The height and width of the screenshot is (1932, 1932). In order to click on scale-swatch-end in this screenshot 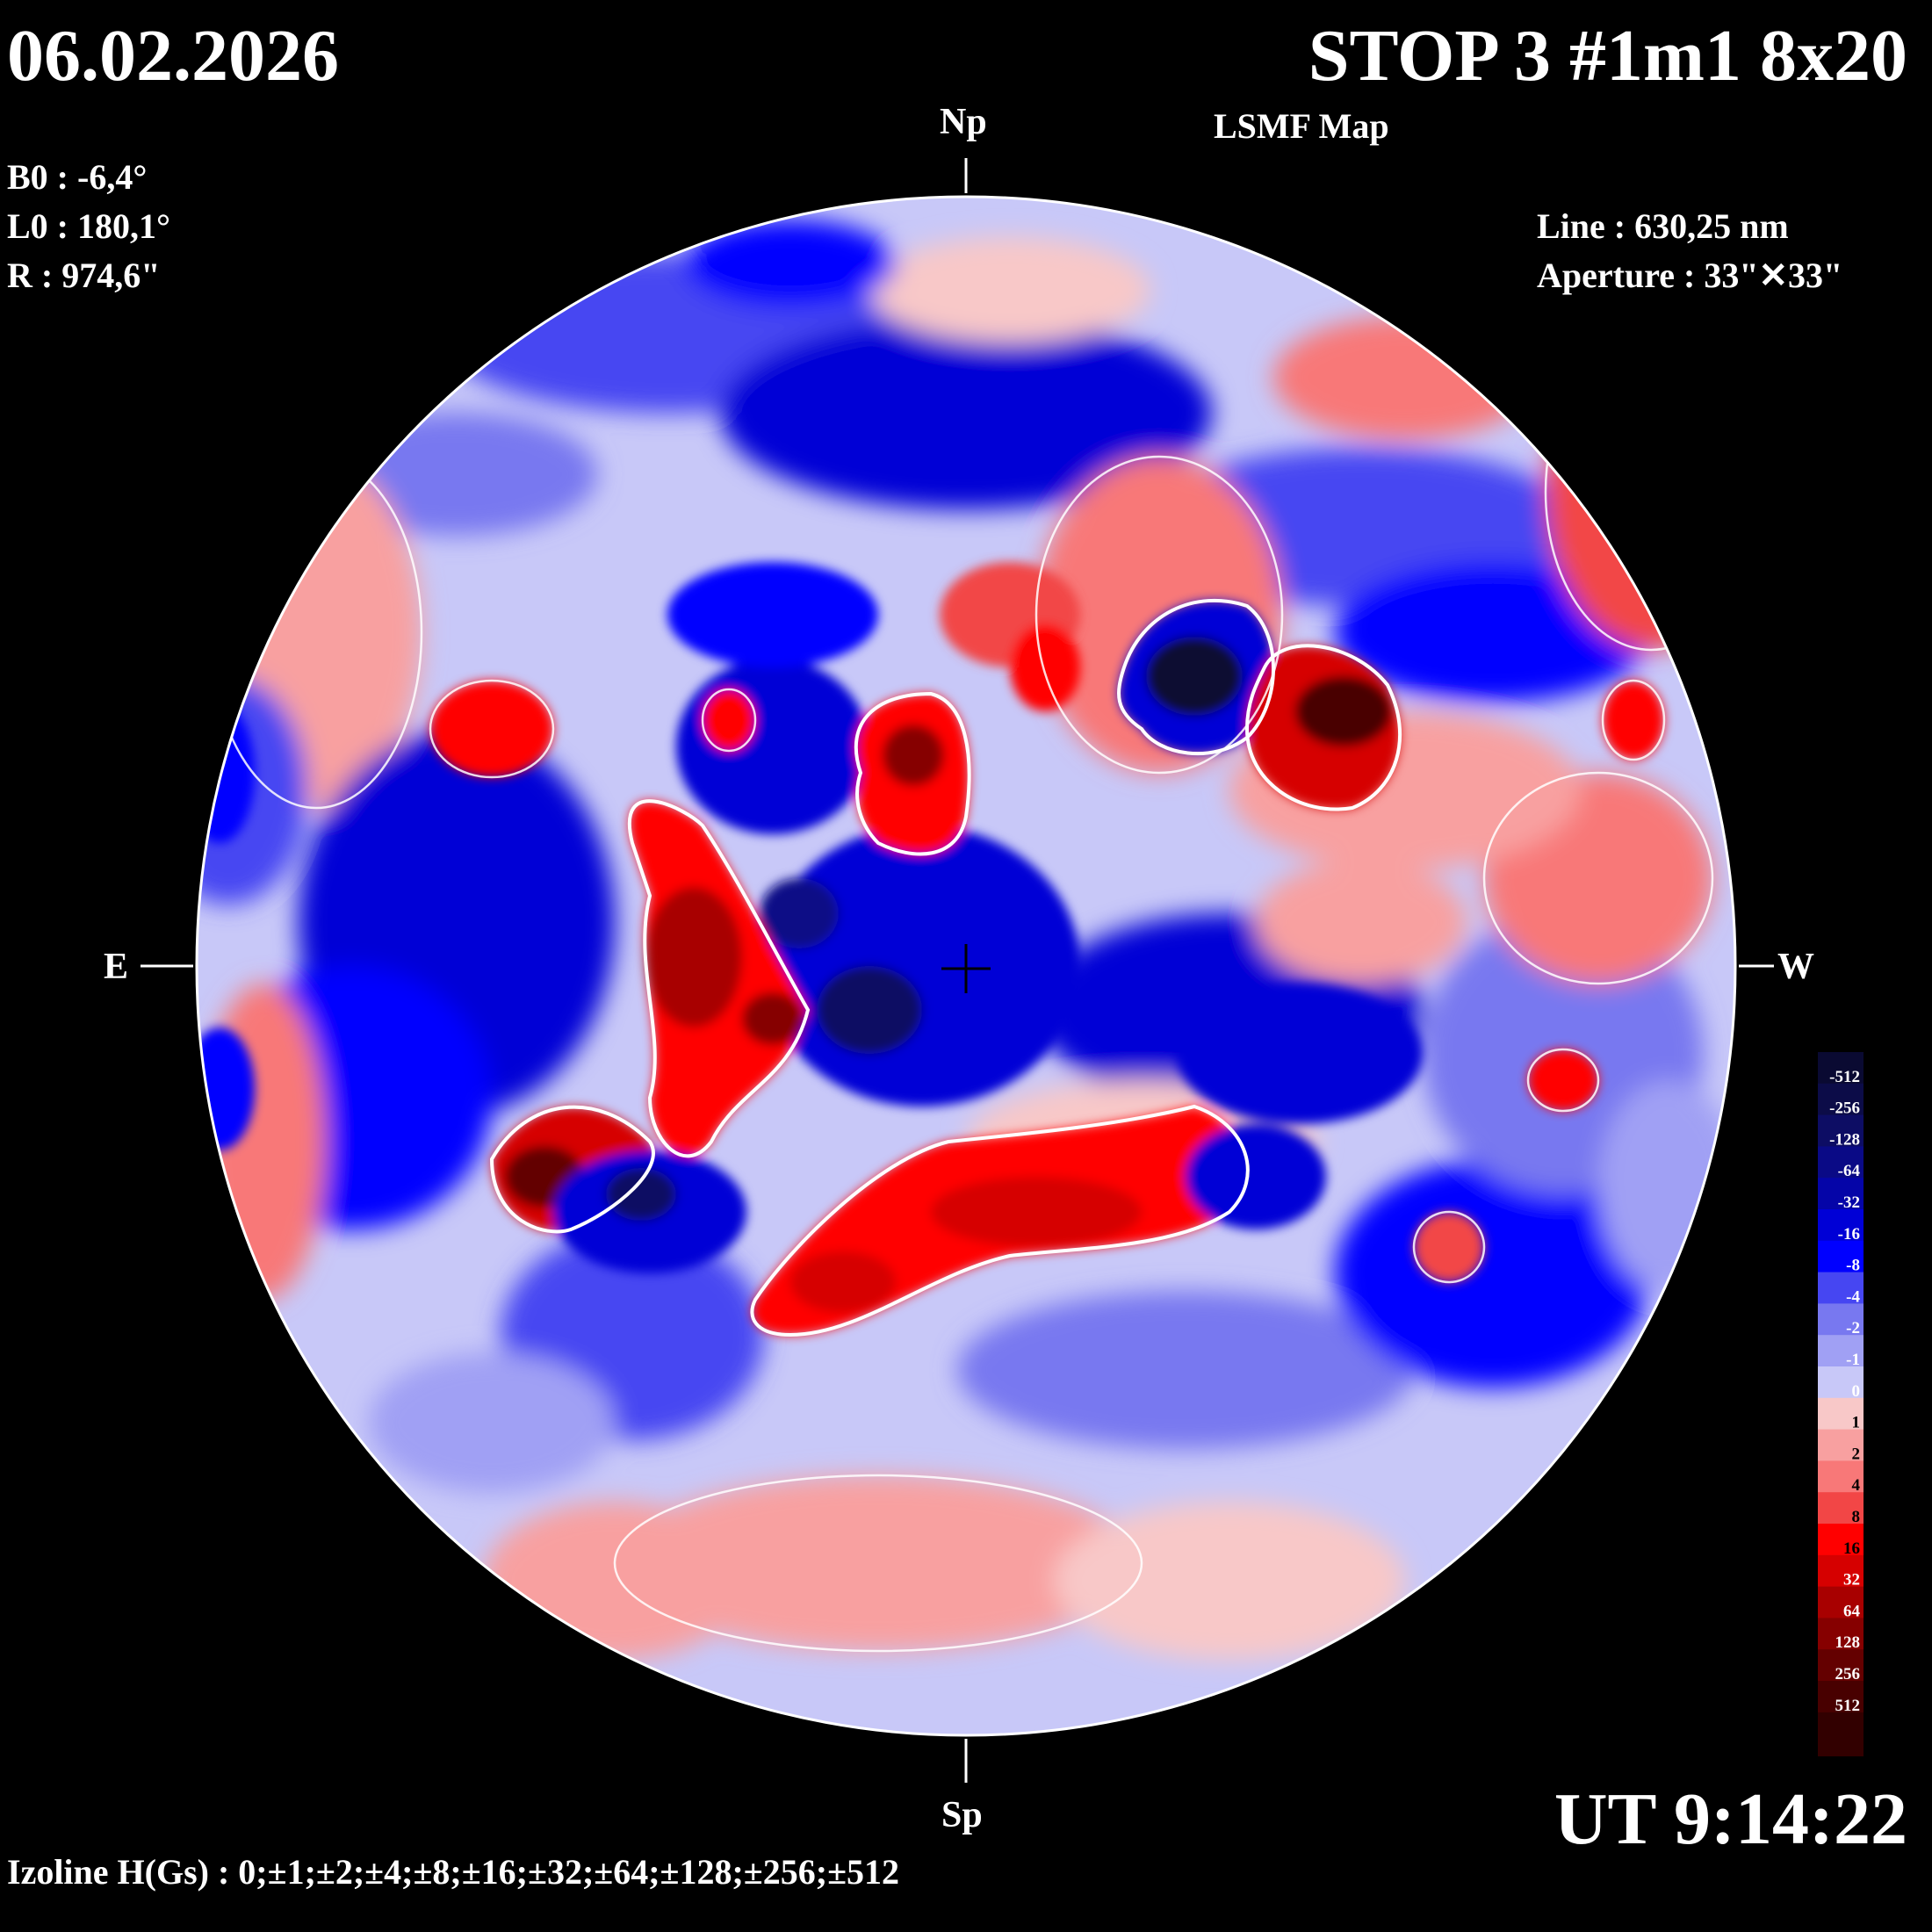, I will do `click(1841, 1734)`.